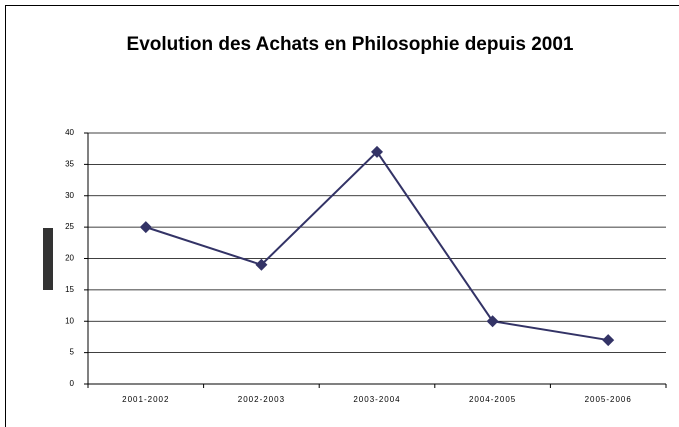 Image resolution: width=679 pixels, height=427 pixels. What do you see at coordinates (261, 399) in the screenshot?
I see `x-tick-label: 2002-2003` at bounding box center [261, 399].